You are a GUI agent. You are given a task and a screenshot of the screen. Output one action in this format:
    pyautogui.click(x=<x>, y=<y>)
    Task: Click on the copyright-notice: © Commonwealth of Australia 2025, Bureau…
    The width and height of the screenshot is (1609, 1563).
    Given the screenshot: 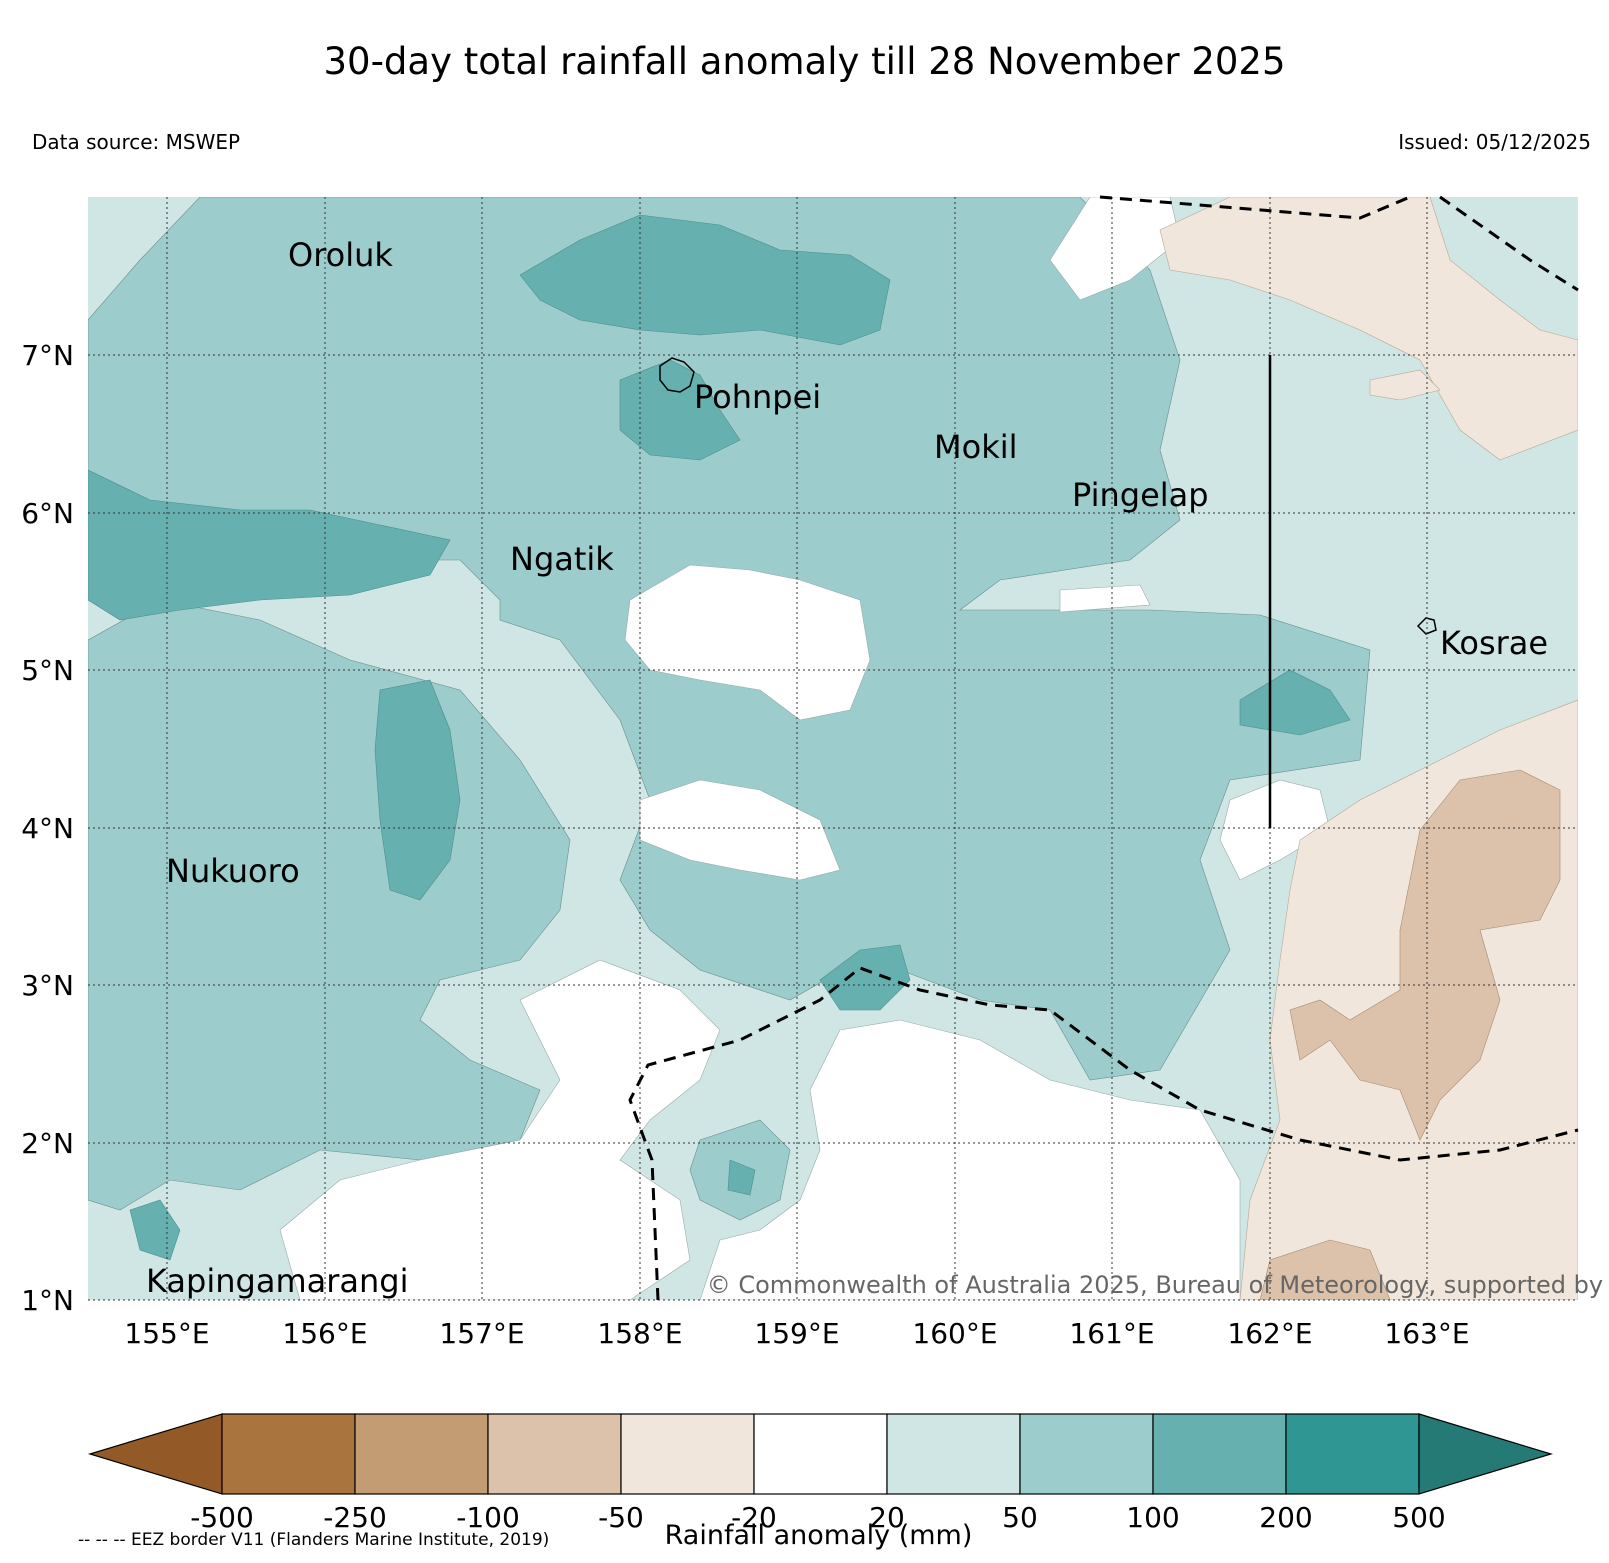 What is the action you would take?
    pyautogui.click(x=1158, y=1285)
    